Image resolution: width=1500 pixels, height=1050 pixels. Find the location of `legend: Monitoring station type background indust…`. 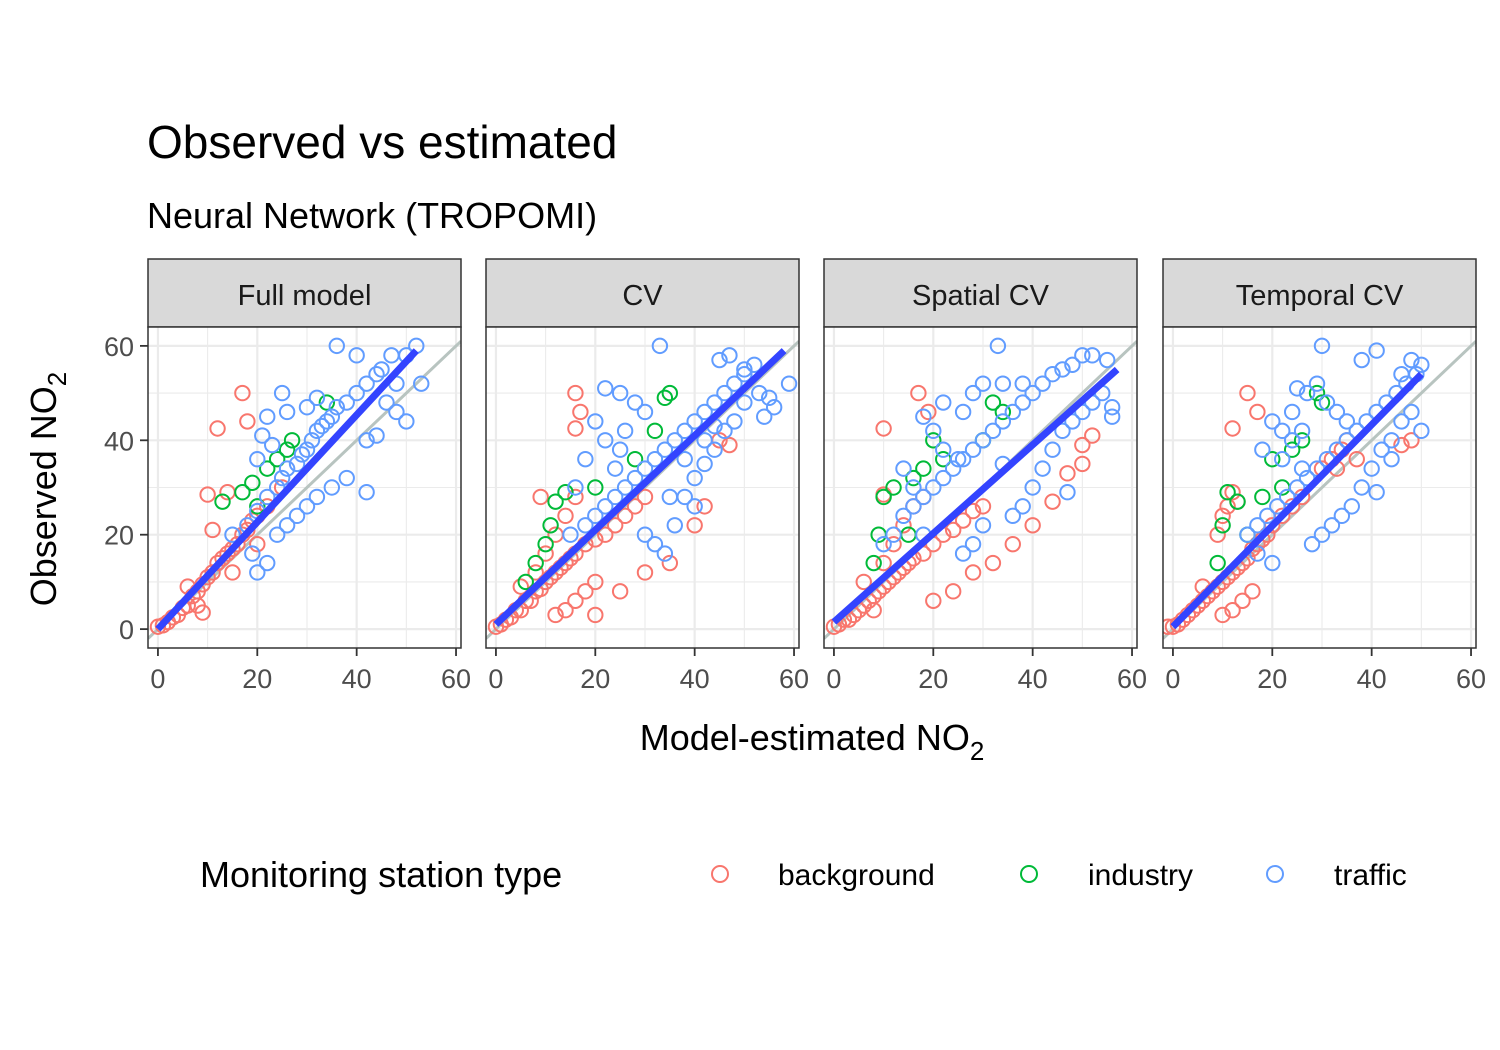

legend: Monitoring station type background indust… is located at coordinates (803, 874).